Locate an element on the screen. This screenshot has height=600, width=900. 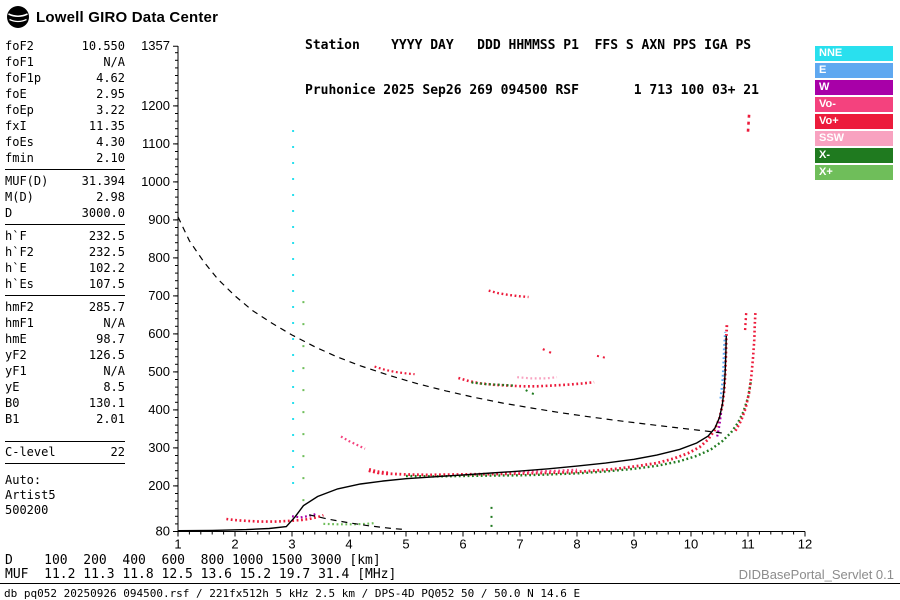
readout-value: 232.5 is located at coordinates (106, 236).